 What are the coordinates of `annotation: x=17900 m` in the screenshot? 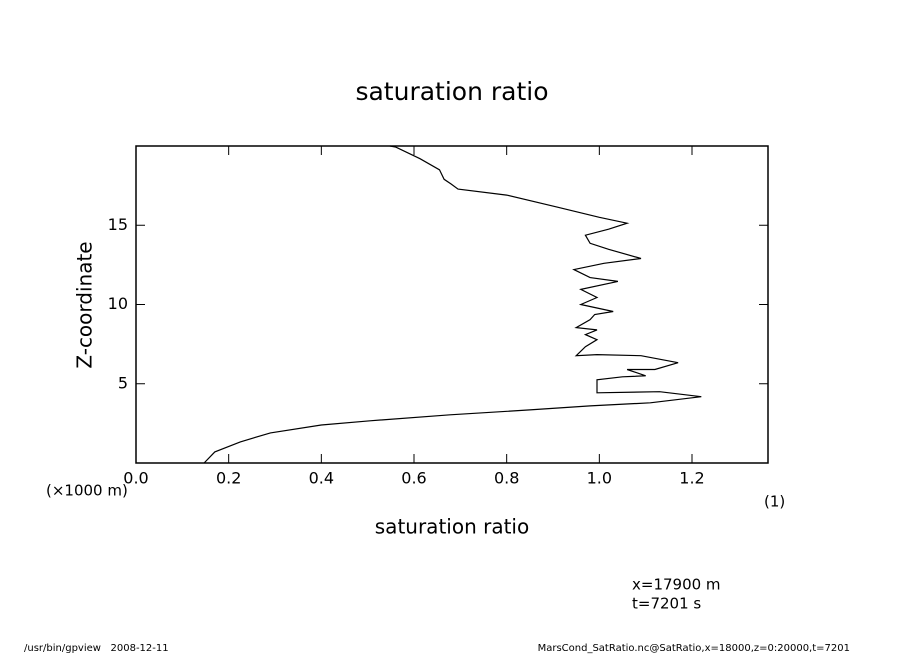 It's located at (676, 585).